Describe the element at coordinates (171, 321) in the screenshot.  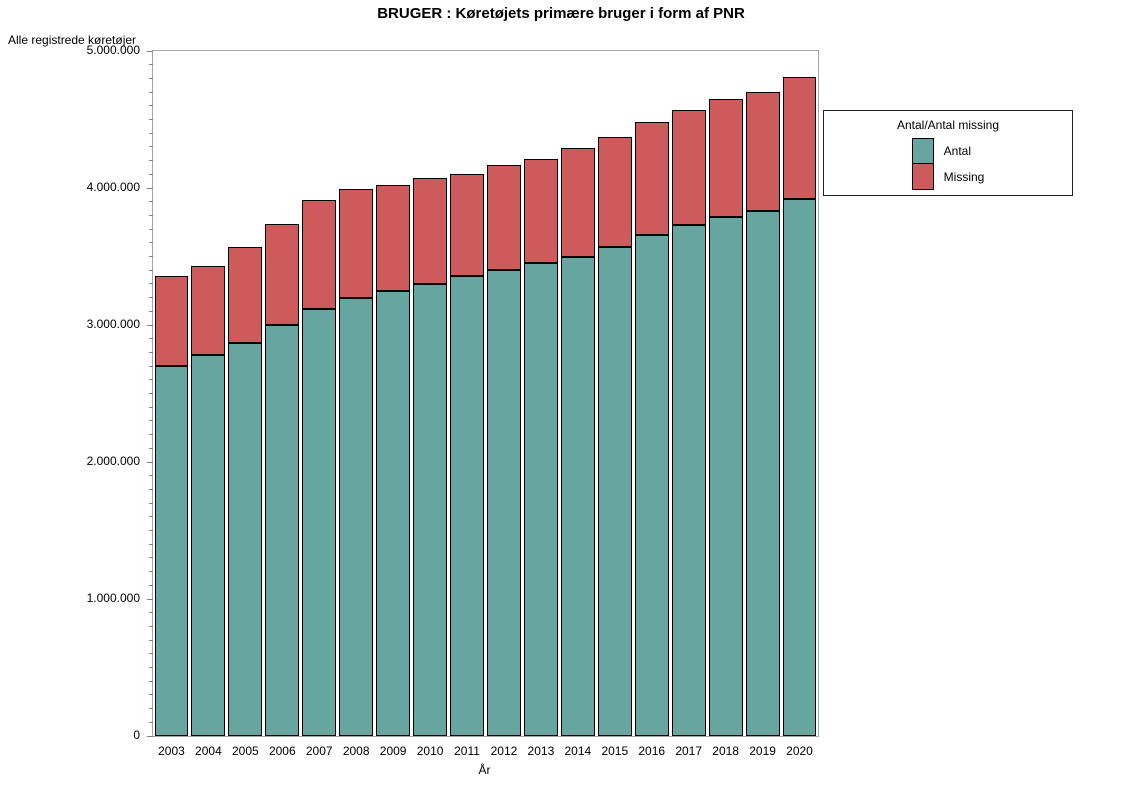
I see `bar-missing-2003` at that location.